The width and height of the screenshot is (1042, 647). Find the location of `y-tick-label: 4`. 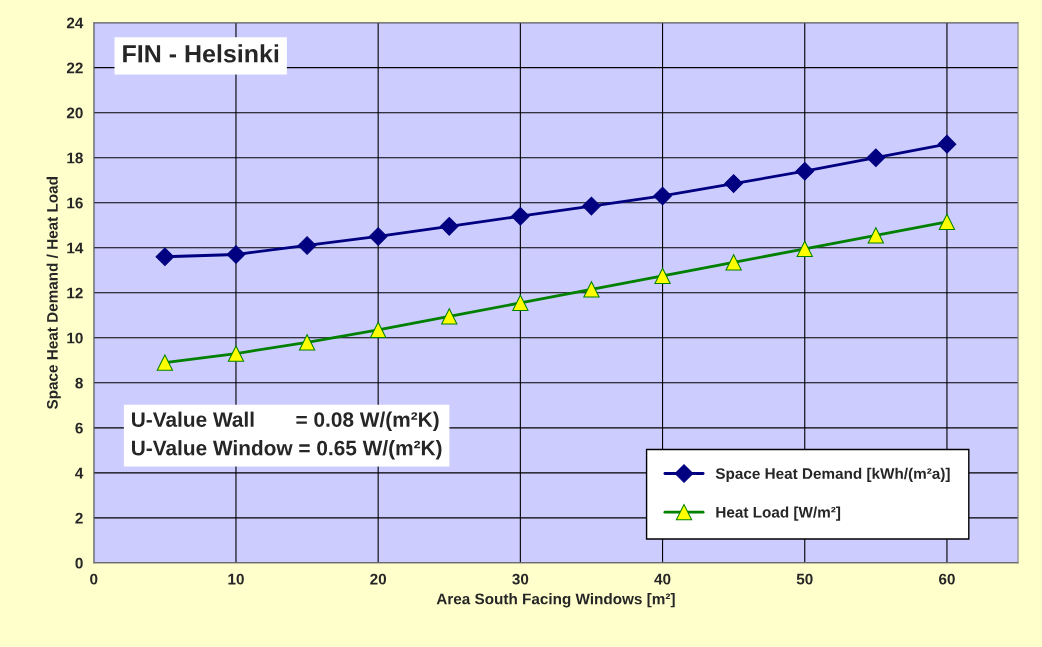

y-tick-label: 4 is located at coordinates (79, 473).